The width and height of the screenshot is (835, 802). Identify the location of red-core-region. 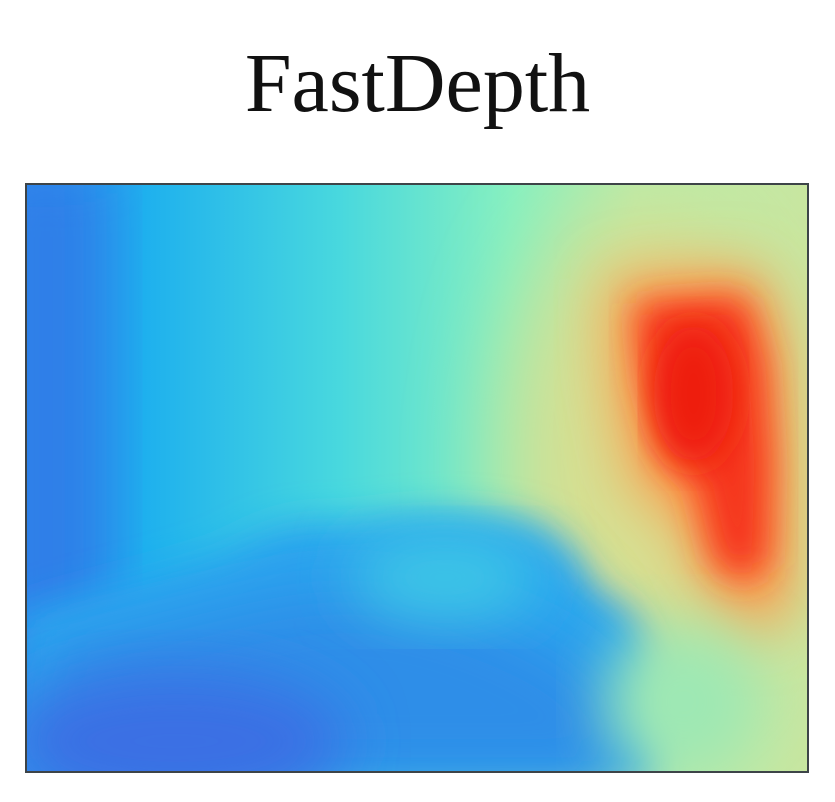
(693, 394).